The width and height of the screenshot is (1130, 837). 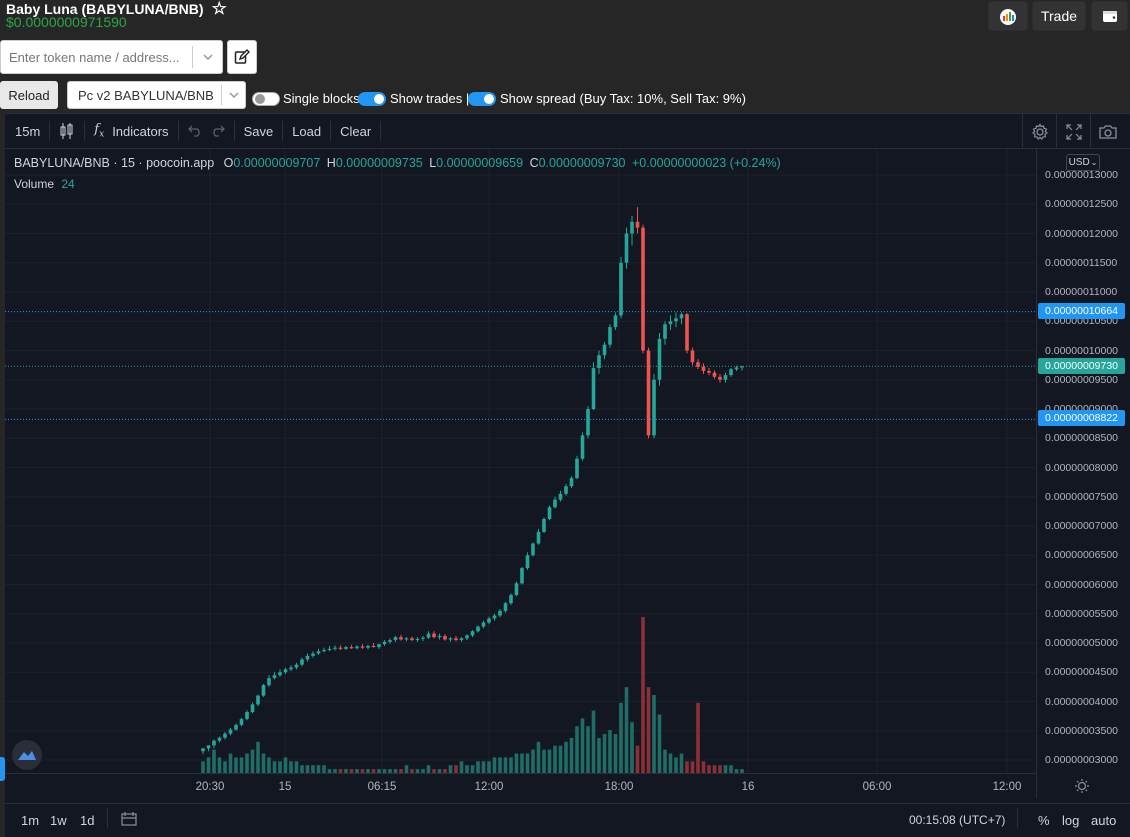 I want to click on snapshot-button, so click(x=1107, y=131).